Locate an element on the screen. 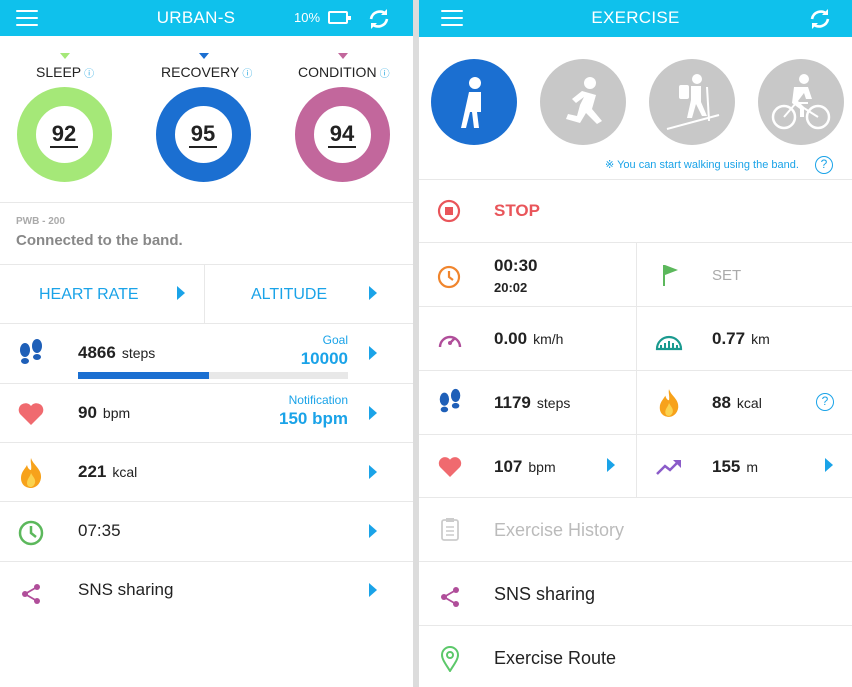  exercise-history-row: Exercise History is located at coordinates (635, 529).